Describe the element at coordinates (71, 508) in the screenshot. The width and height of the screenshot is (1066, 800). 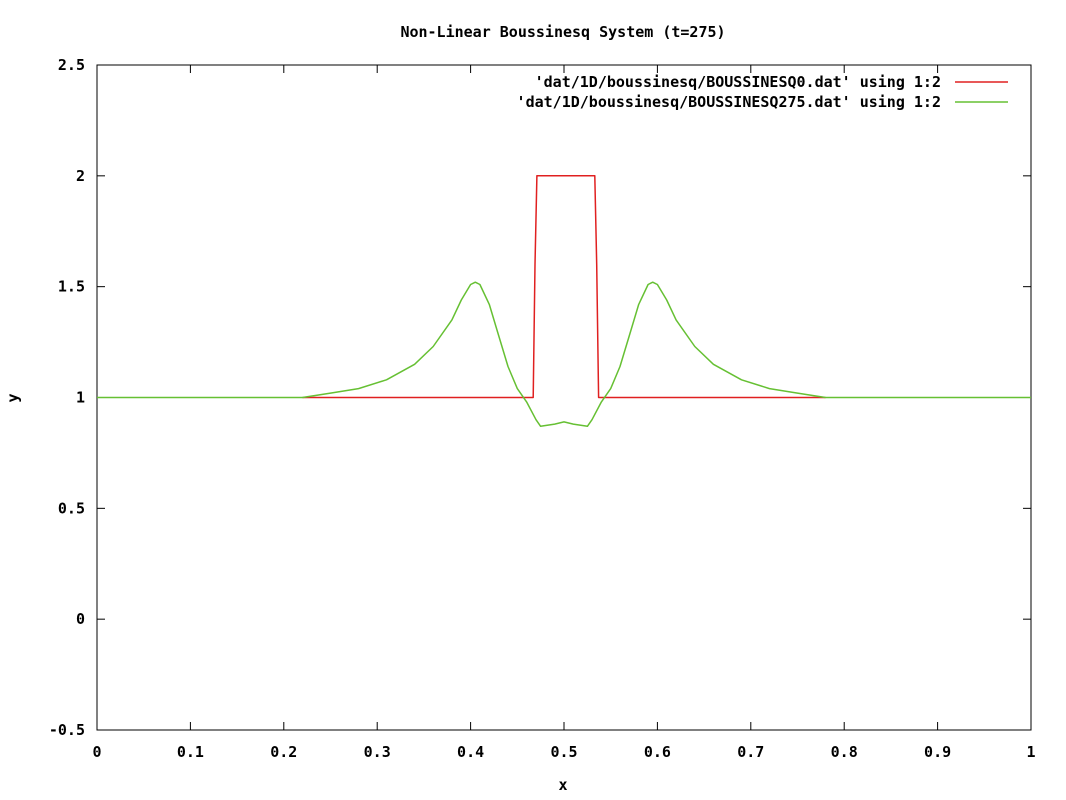
I see `y-tick-label: 0.5` at that location.